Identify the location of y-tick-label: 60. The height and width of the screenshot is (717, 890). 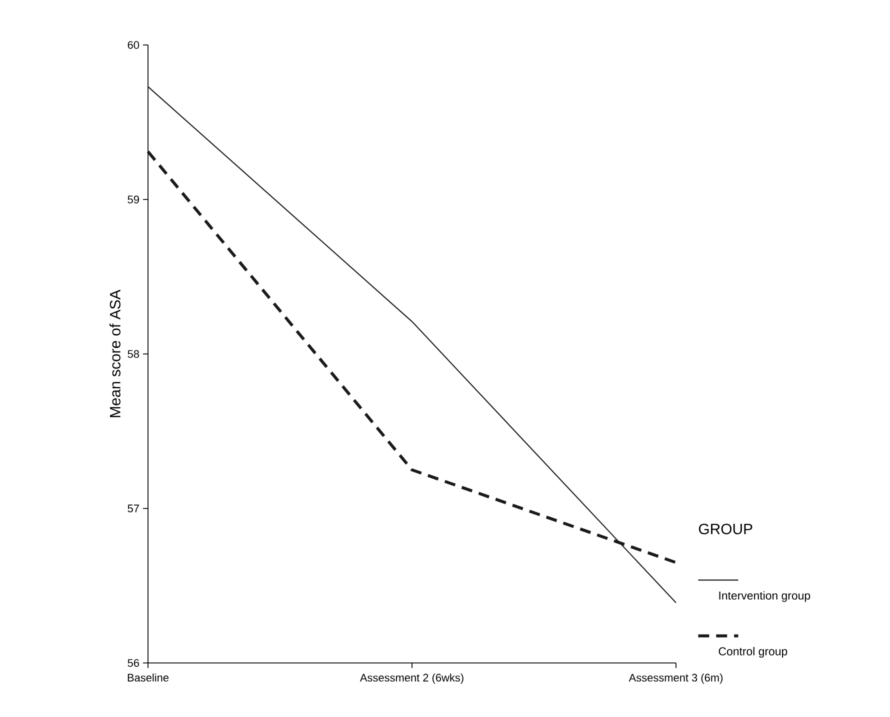
(134, 45).